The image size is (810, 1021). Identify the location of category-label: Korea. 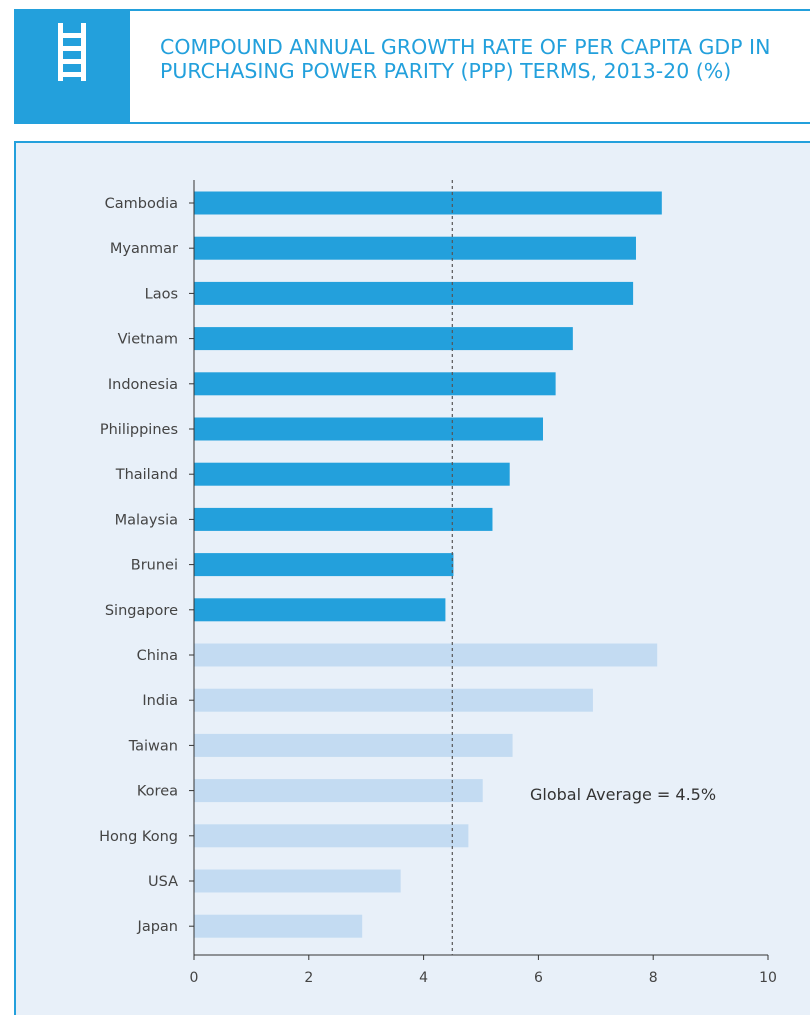
(157, 792).